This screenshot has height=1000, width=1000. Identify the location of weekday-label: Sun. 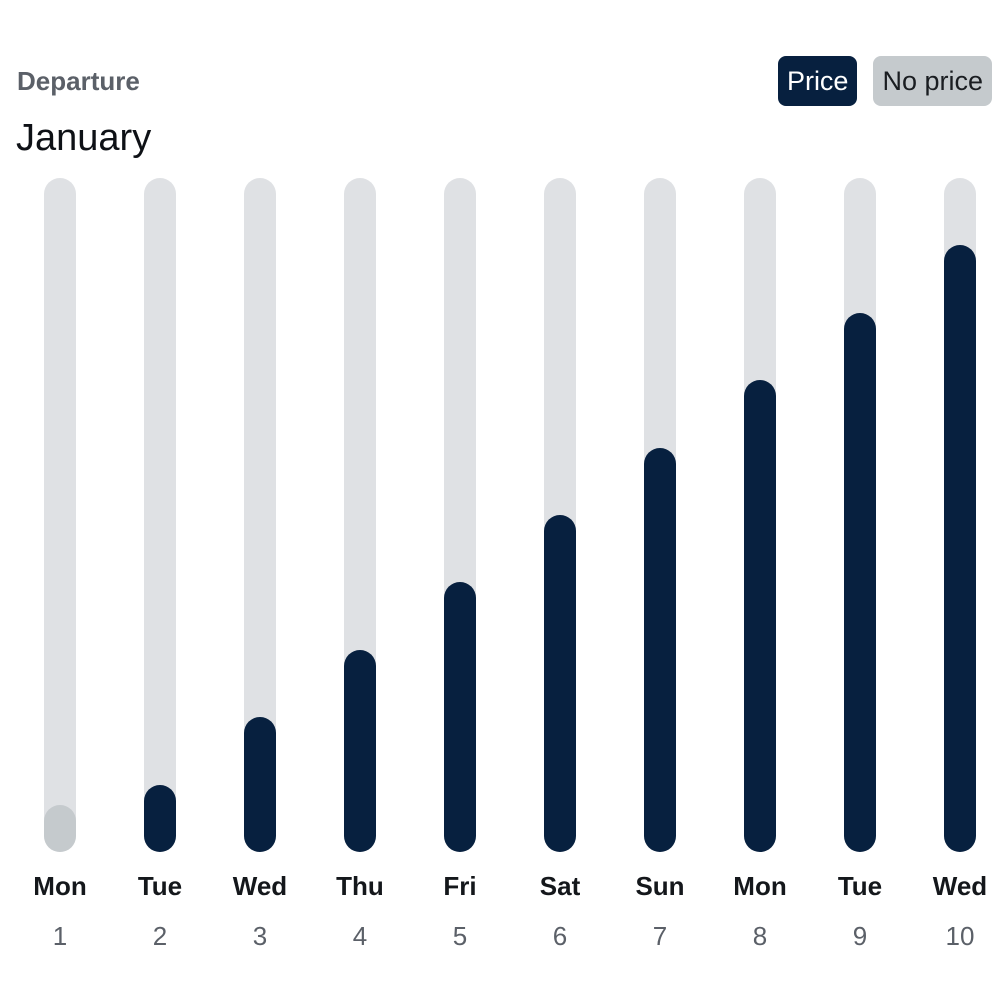
(660, 886).